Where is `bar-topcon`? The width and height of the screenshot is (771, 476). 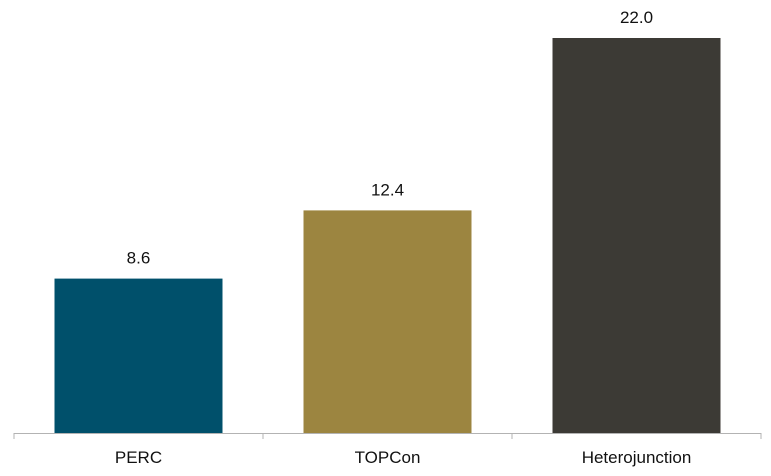 bar-topcon is located at coordinates (387, 321).